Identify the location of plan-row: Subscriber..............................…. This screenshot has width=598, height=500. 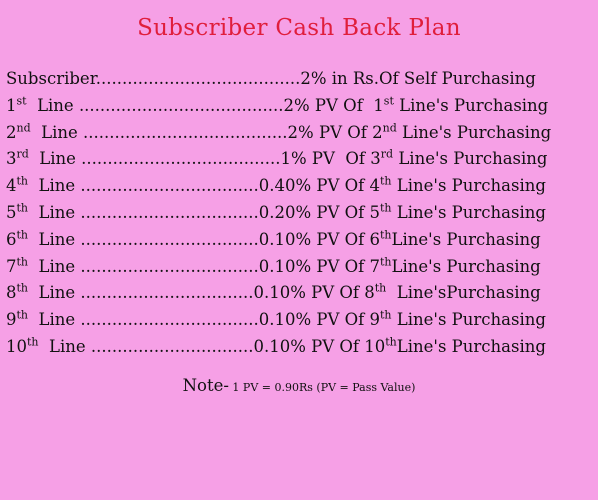
(299, 79).